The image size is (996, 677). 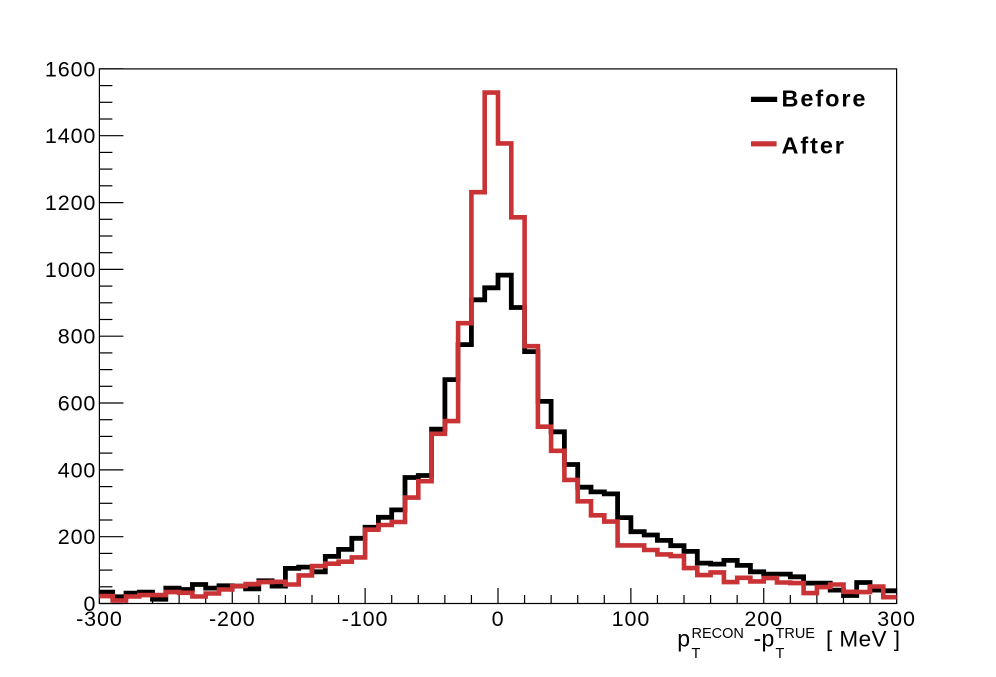 What do you see at coordinates (70, 203) in the screenshot?
I see `svg-text: 1200` at bounding box center [70, 203].